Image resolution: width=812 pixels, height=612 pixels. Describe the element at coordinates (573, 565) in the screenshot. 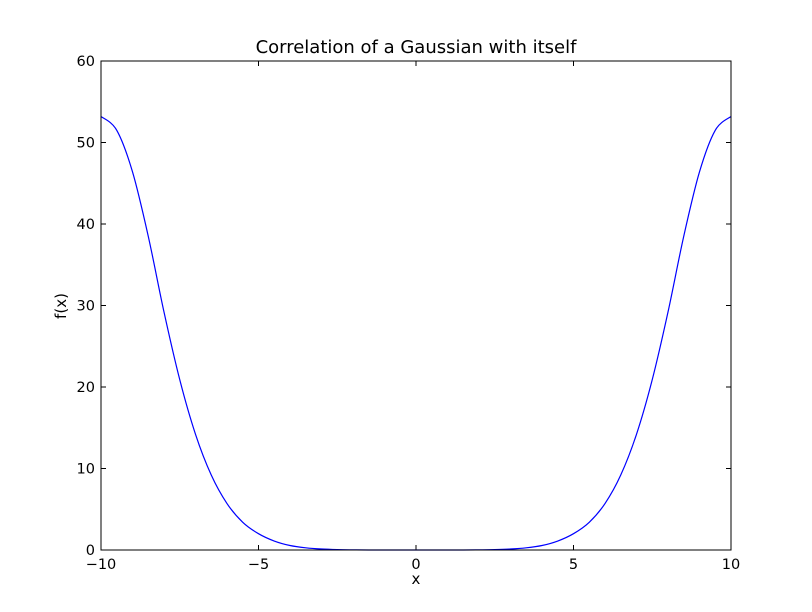

I see `x-tick-label: 5` at that location.